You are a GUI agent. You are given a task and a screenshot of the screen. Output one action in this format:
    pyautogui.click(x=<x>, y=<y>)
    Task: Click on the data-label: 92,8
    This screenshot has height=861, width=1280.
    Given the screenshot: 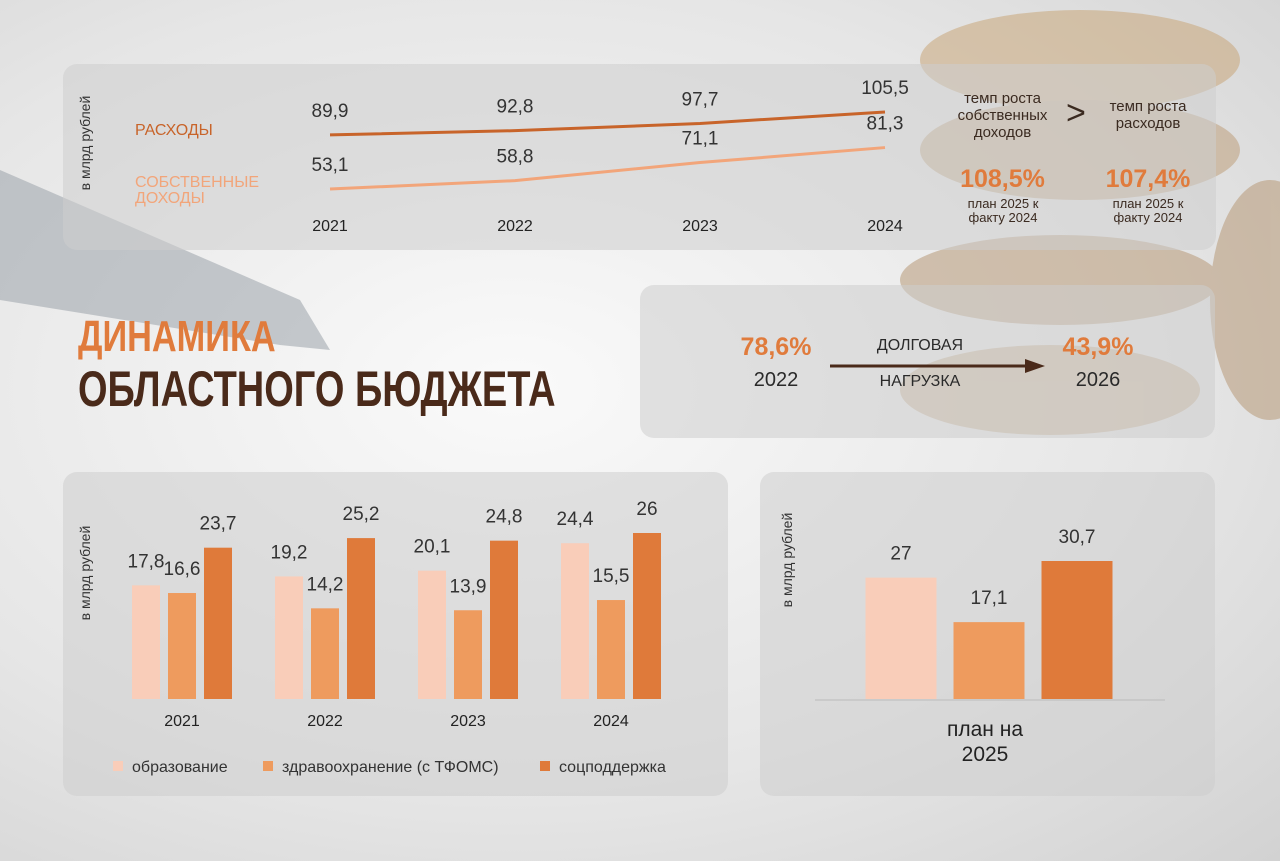 What is the action you would take?
    pyautogui.click(x=515, y=107)
    